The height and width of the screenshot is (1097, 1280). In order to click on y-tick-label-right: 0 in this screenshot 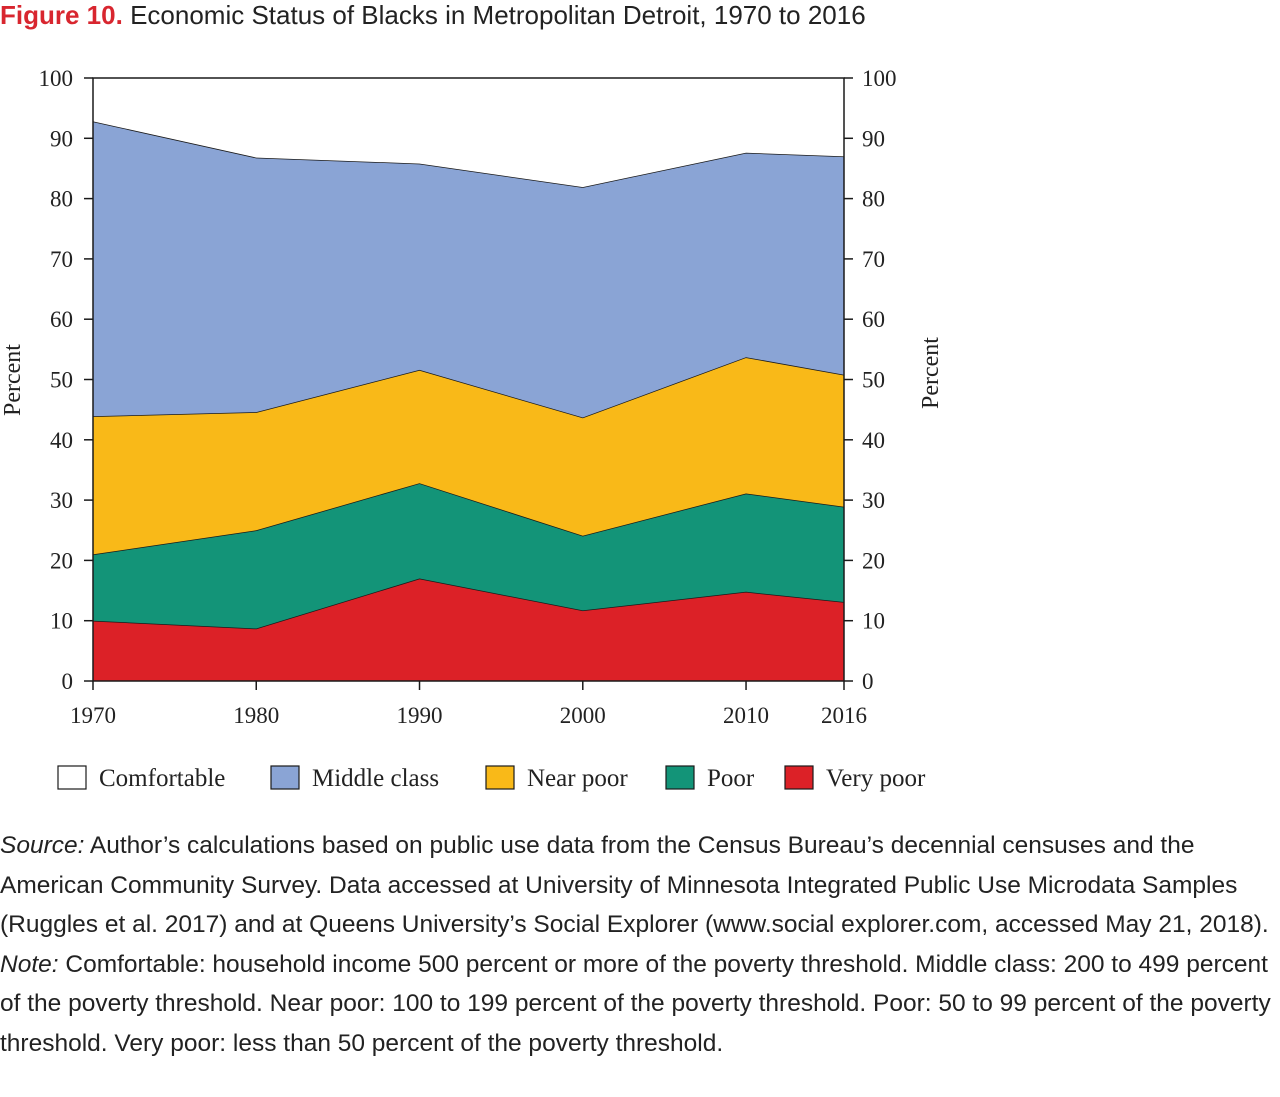, I will do `click(868, 681)`.